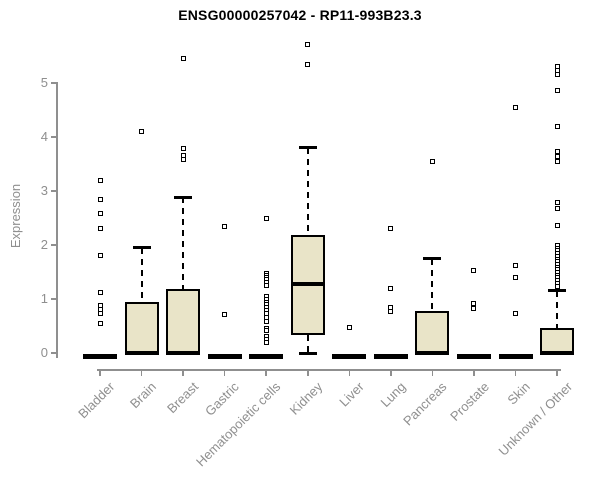 This screenshot has width=600, height=500. I want to click on y-axis-line, so click(57, 220).